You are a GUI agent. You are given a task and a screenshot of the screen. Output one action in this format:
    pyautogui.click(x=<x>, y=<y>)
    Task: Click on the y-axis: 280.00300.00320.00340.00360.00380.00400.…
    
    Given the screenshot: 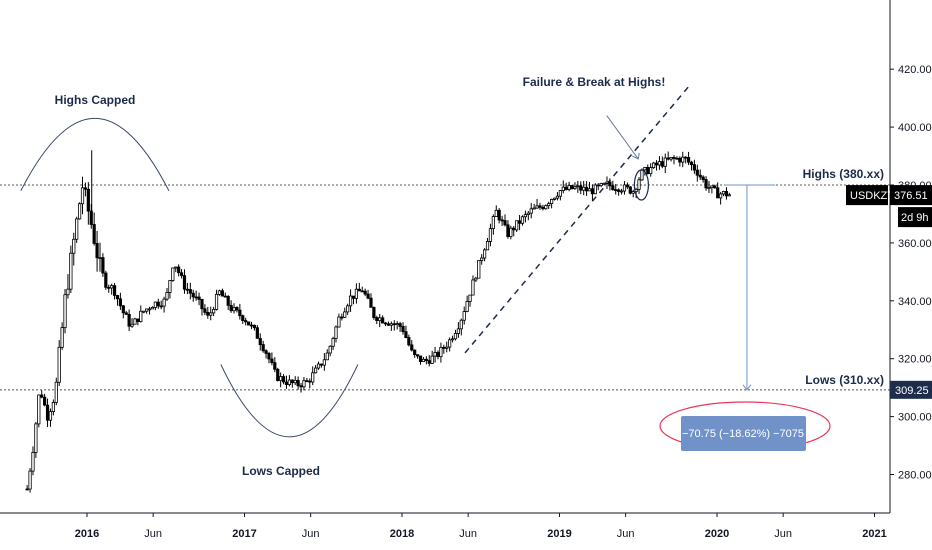 What is the action you would take?
    pyautogui.click(x=911, y=273)
    